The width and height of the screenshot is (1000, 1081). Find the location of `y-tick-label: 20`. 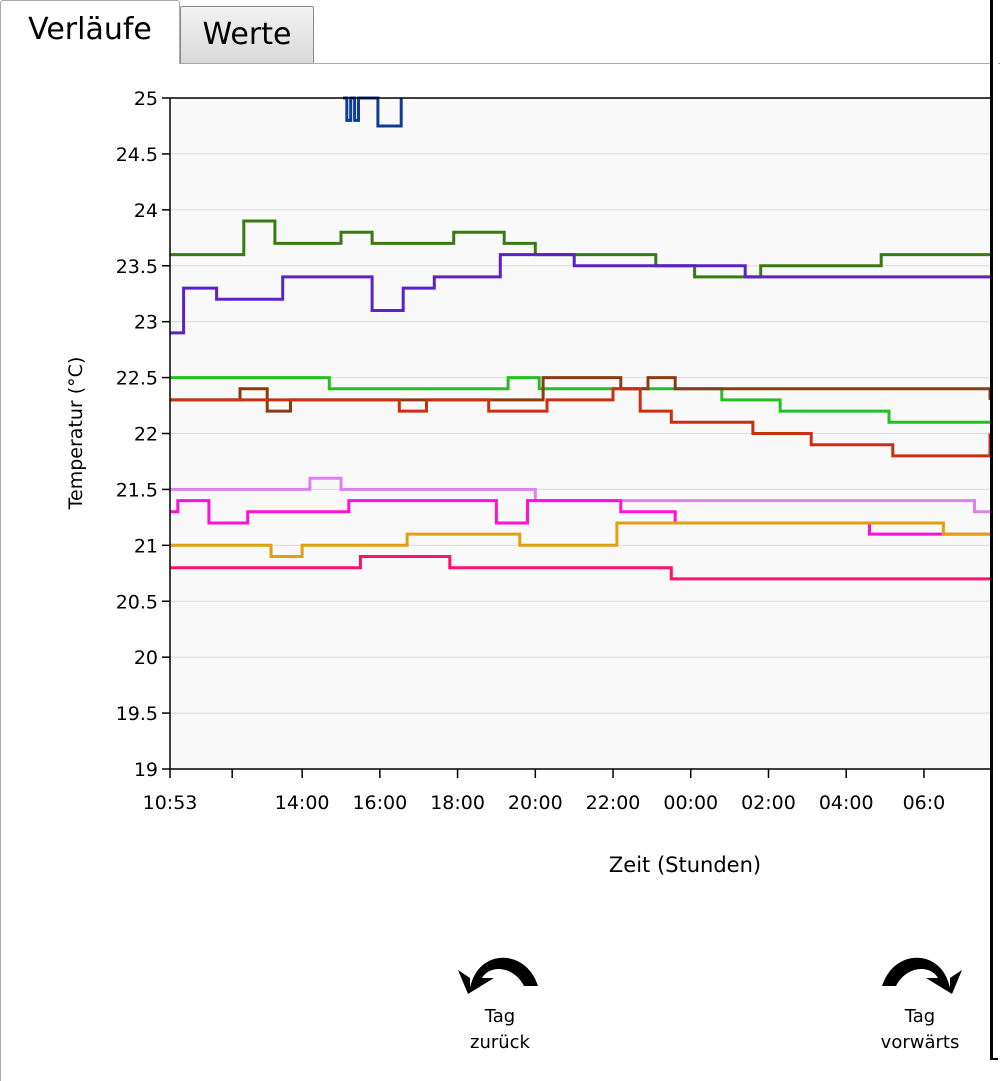

y-tick-label: 20 is located at coordinates (146, 658).